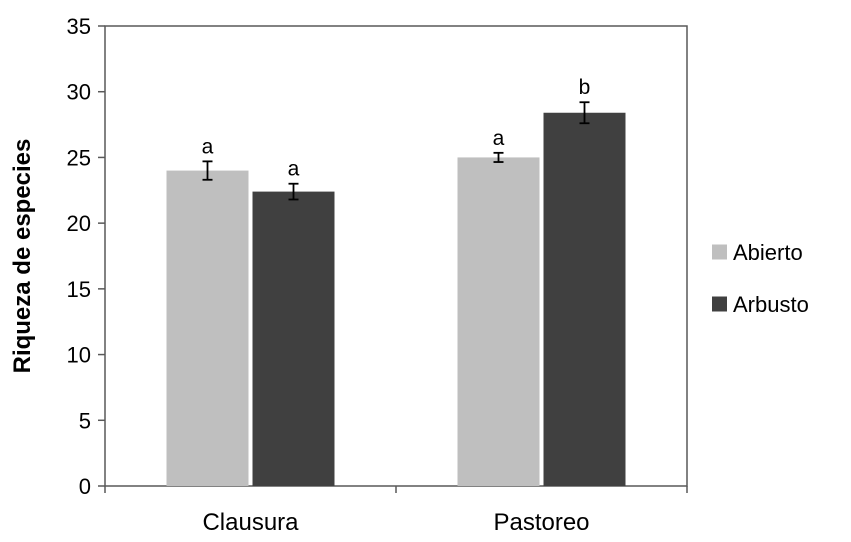 The width and height of the screenshot is (851, 542). I want to click on bar-arbusto-pastoreo, so click(584, 299).